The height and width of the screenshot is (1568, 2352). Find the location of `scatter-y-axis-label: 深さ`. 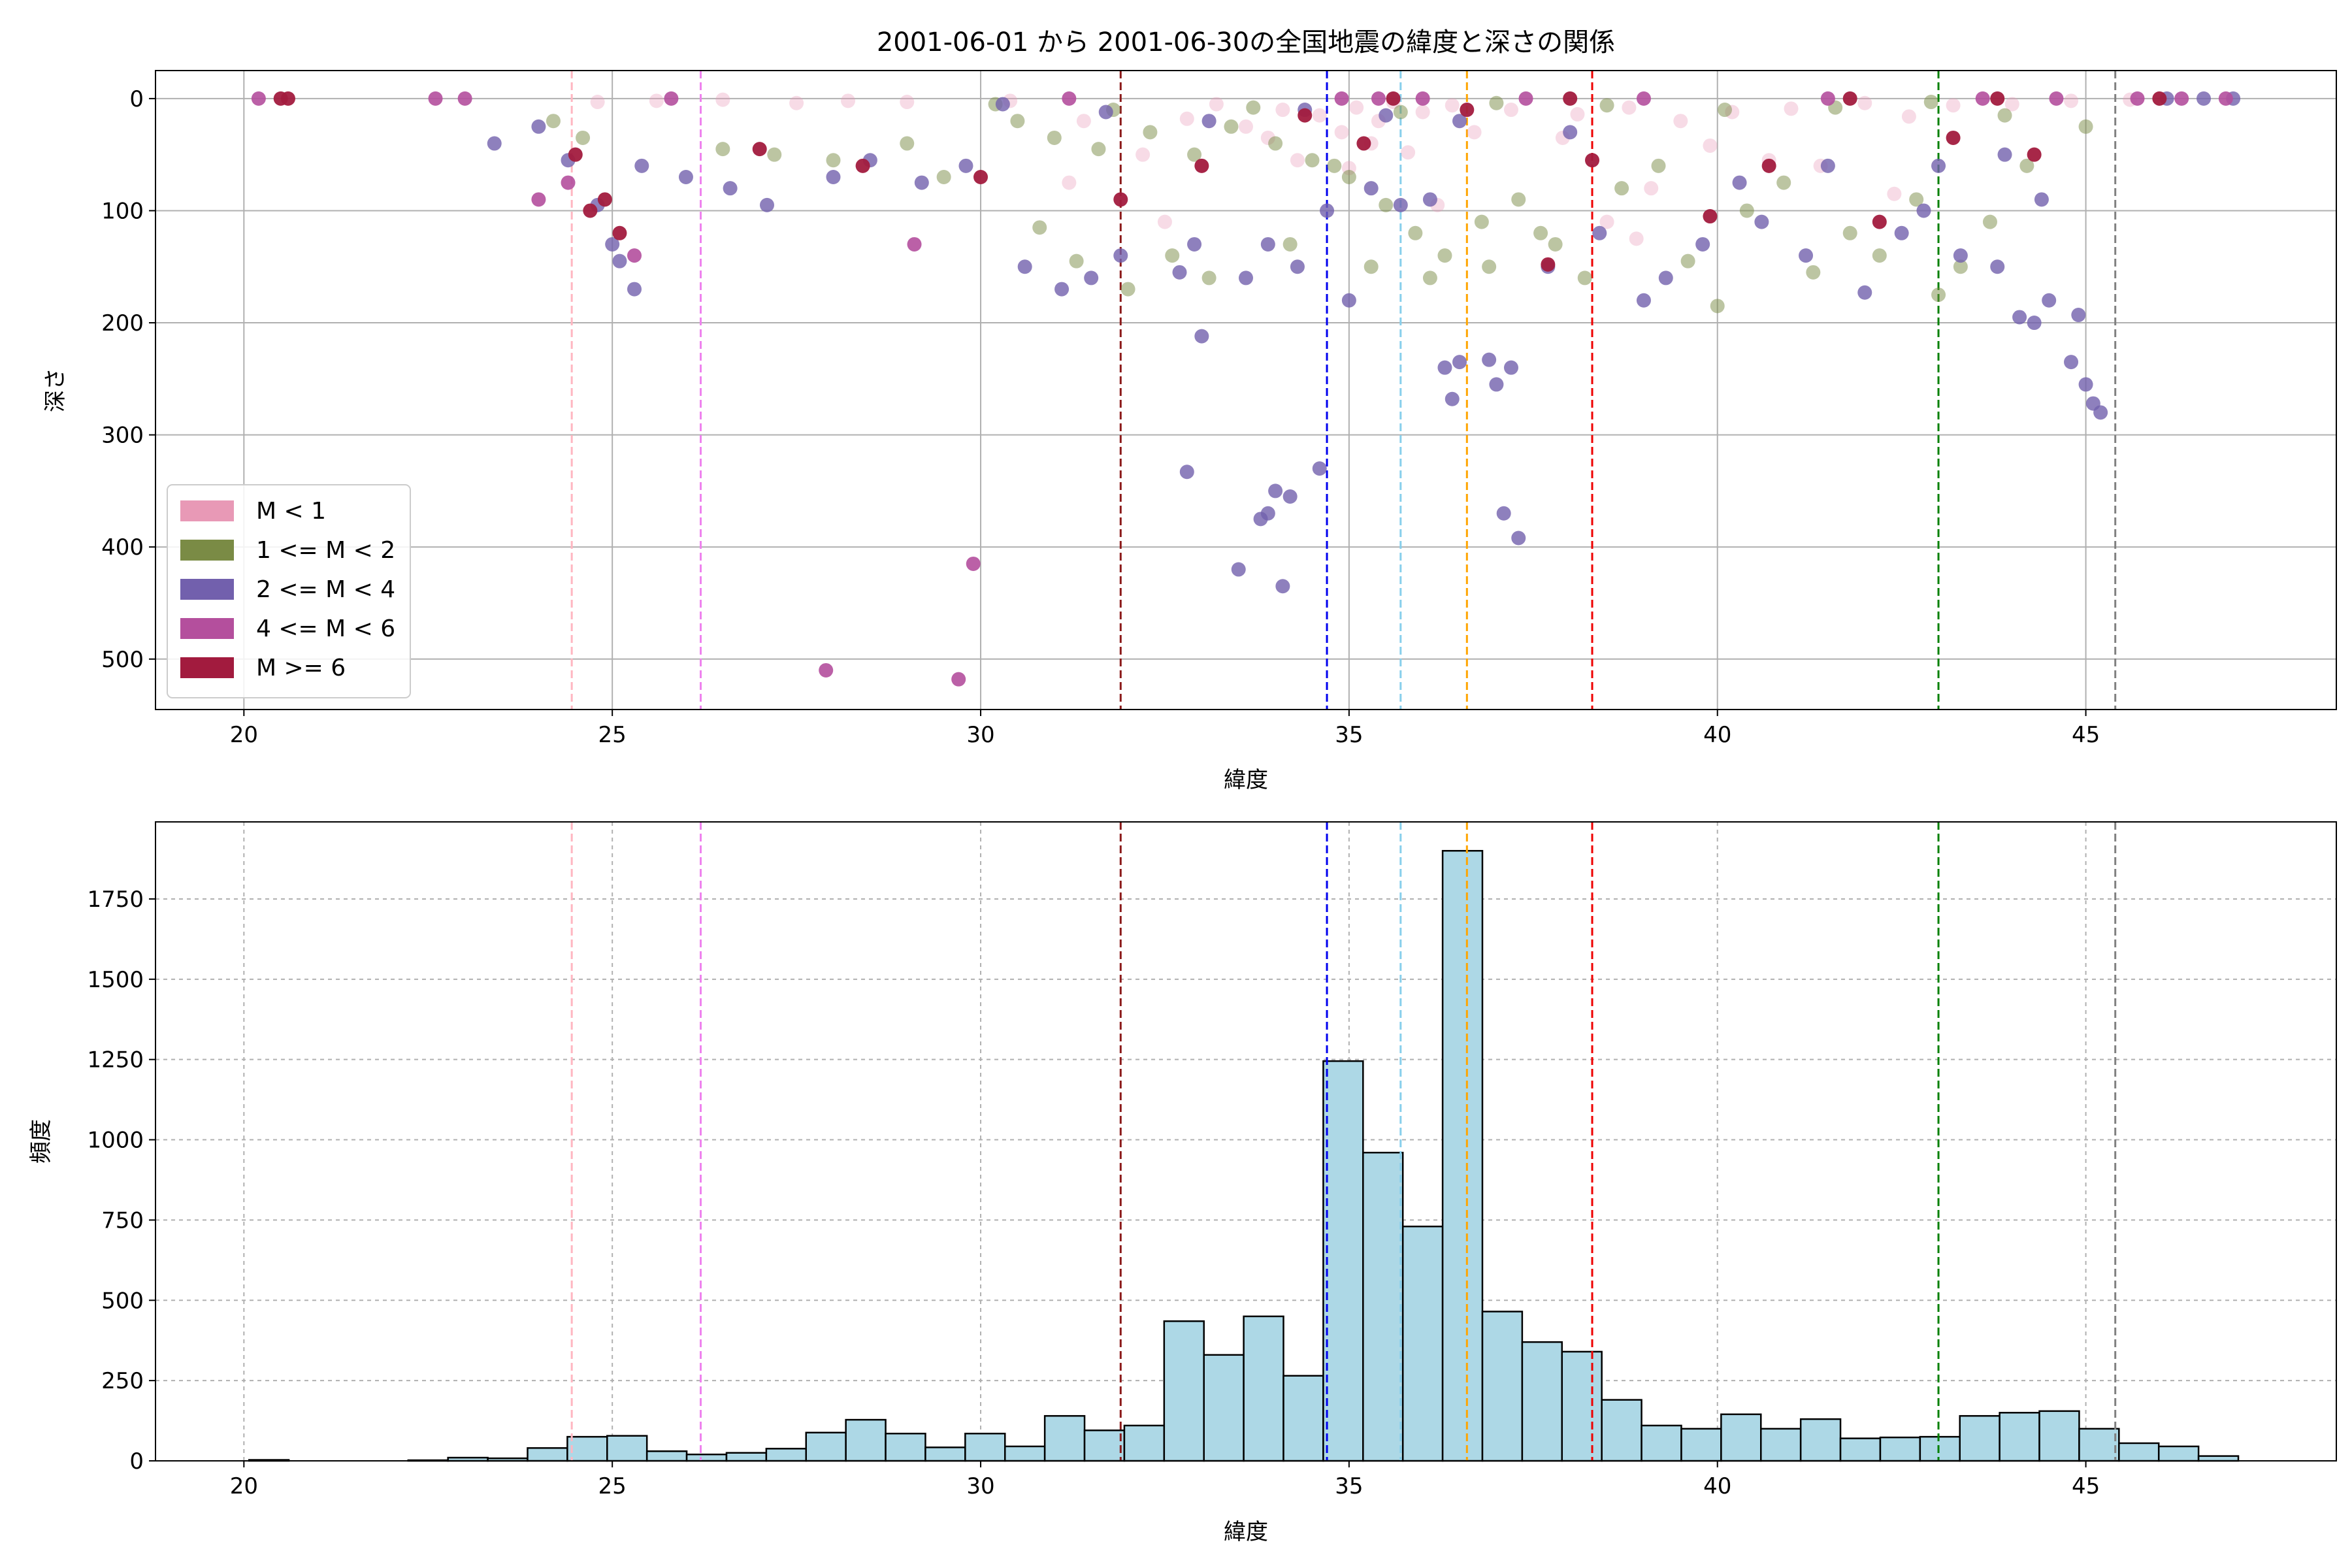

scatter-y-axis-label: 深さ is located at coordinates (55, 390).